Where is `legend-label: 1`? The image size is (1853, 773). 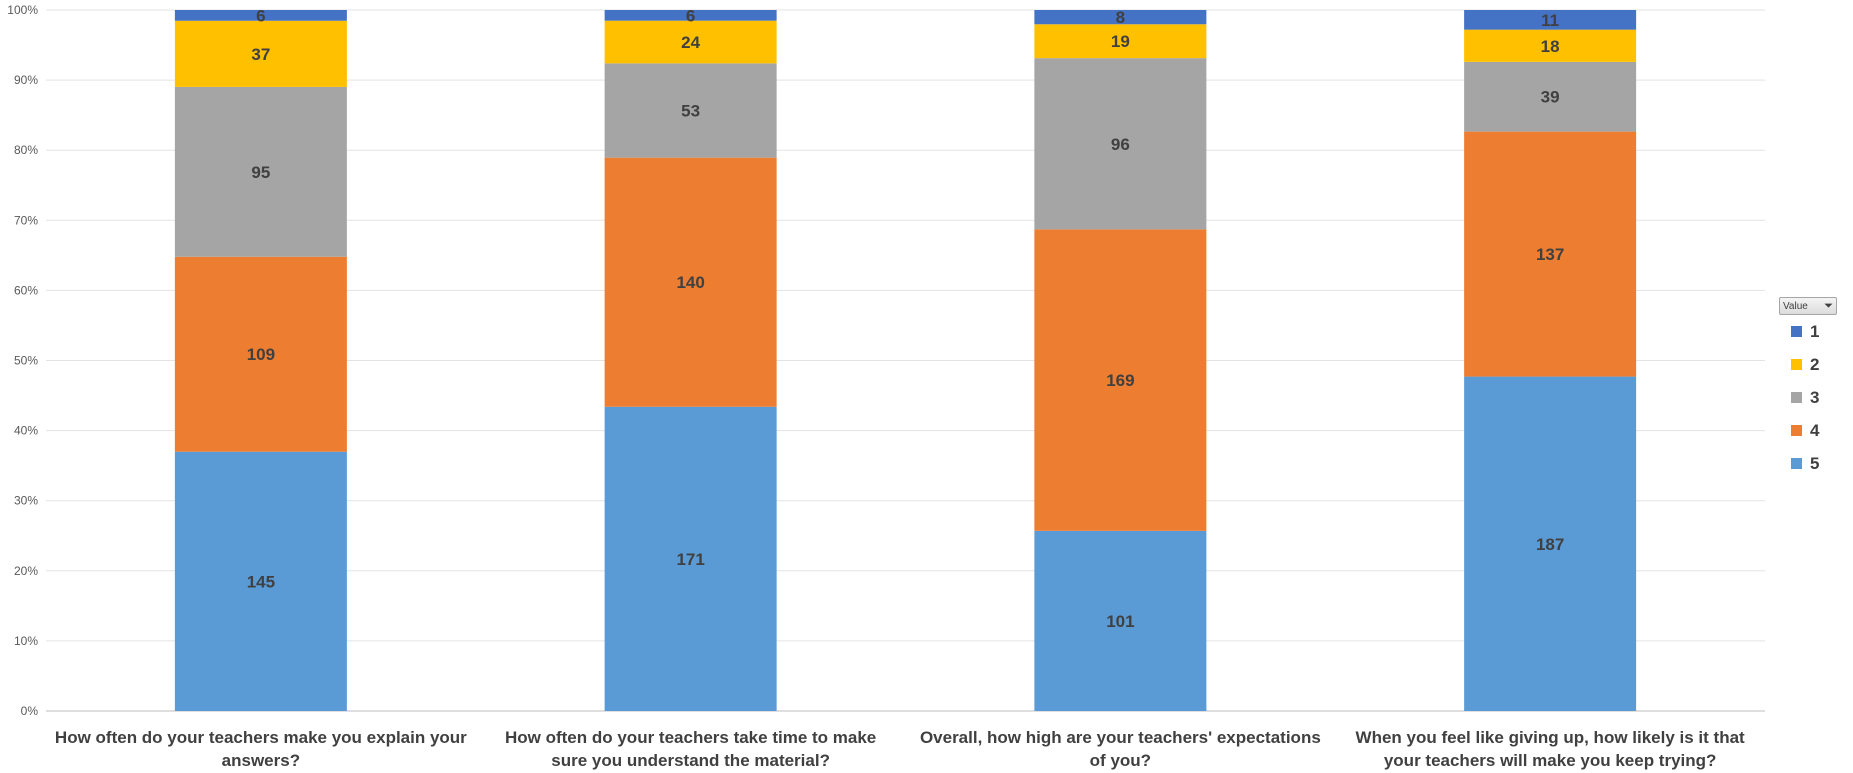 legend-label: 1 is located at coordinates (1815, 331).